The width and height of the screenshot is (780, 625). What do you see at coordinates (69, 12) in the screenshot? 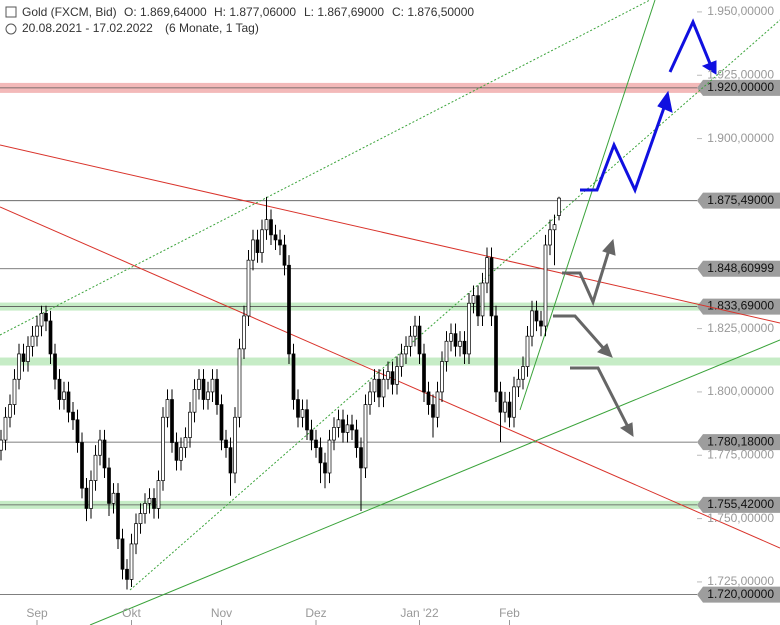
I see `title: Gold (FXCM, Bid)` at bounding box center [69, 12].